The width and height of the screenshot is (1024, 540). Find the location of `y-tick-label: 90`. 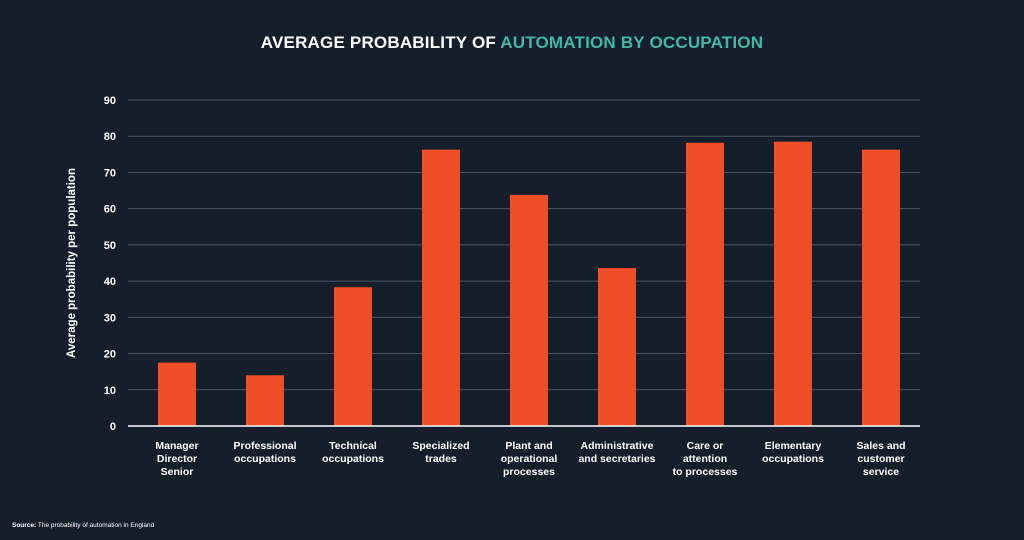

y-tick-label: 90 is located at coordinates (110, 101).